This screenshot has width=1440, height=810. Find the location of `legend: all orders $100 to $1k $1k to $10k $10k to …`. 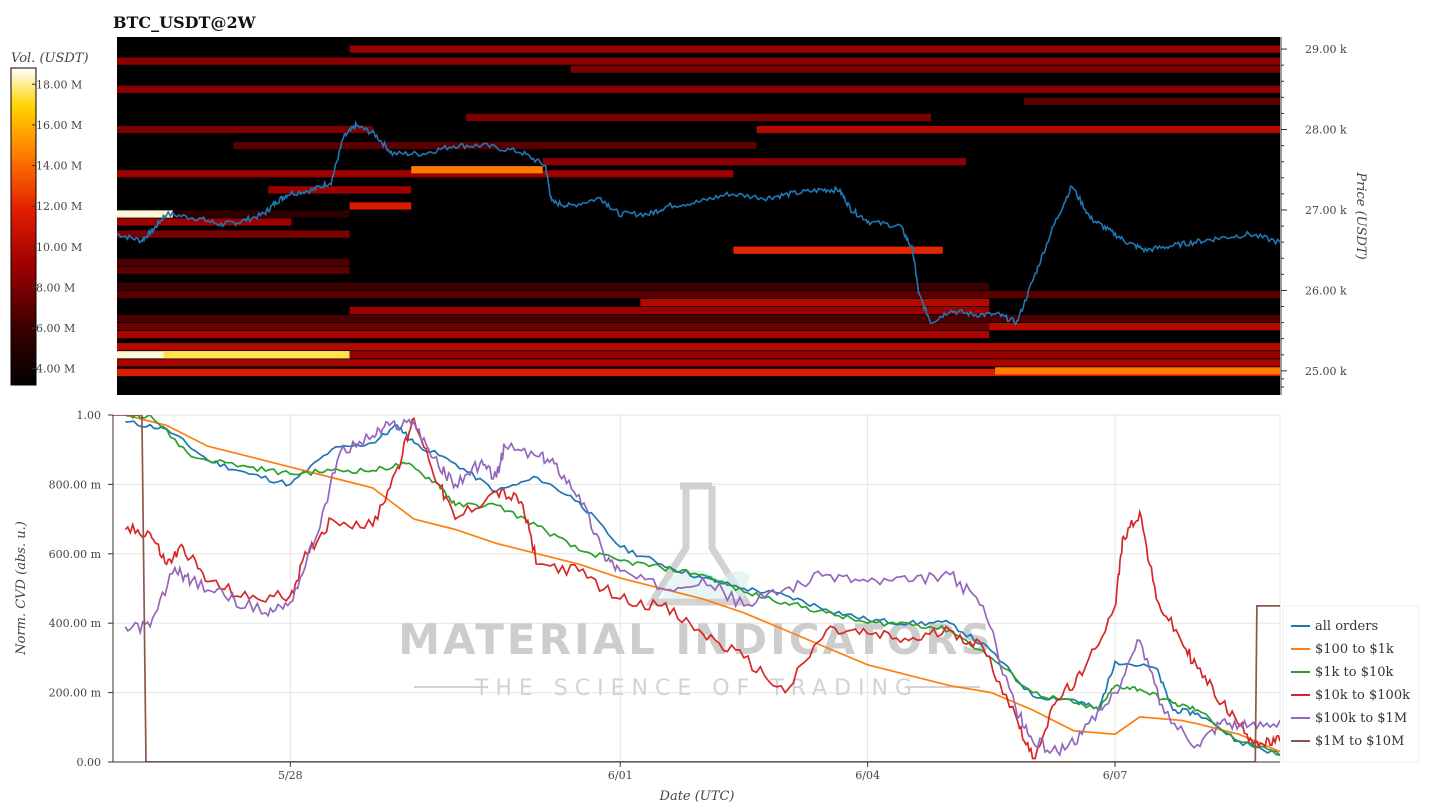

legend: all orders $100 to $1k $1k to $10k $10k to … is located at coordinates (1351, 684).